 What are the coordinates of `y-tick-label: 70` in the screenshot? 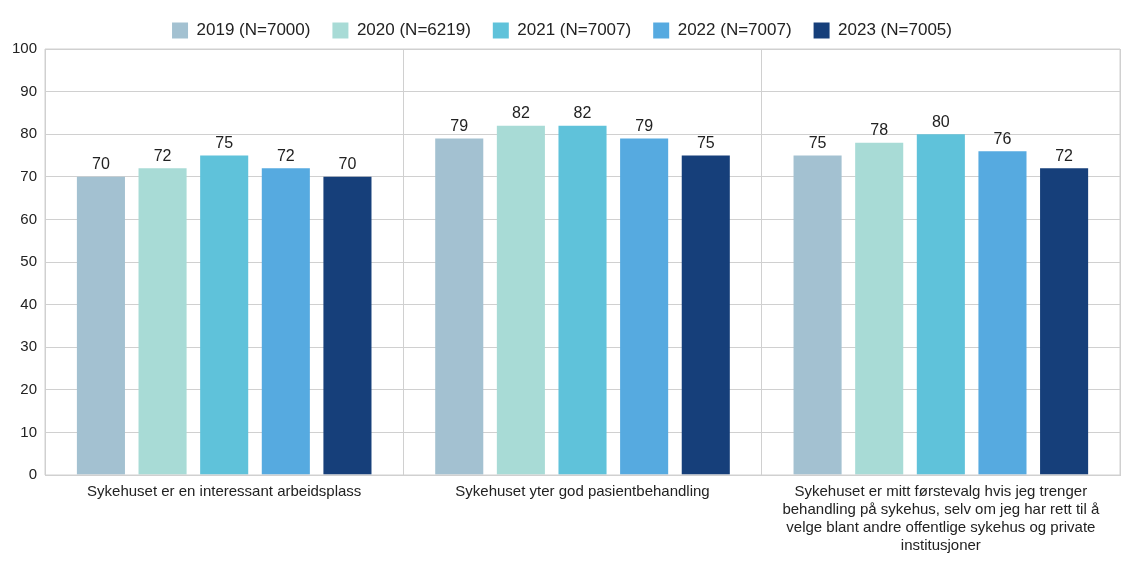 It's located at (29, 175).